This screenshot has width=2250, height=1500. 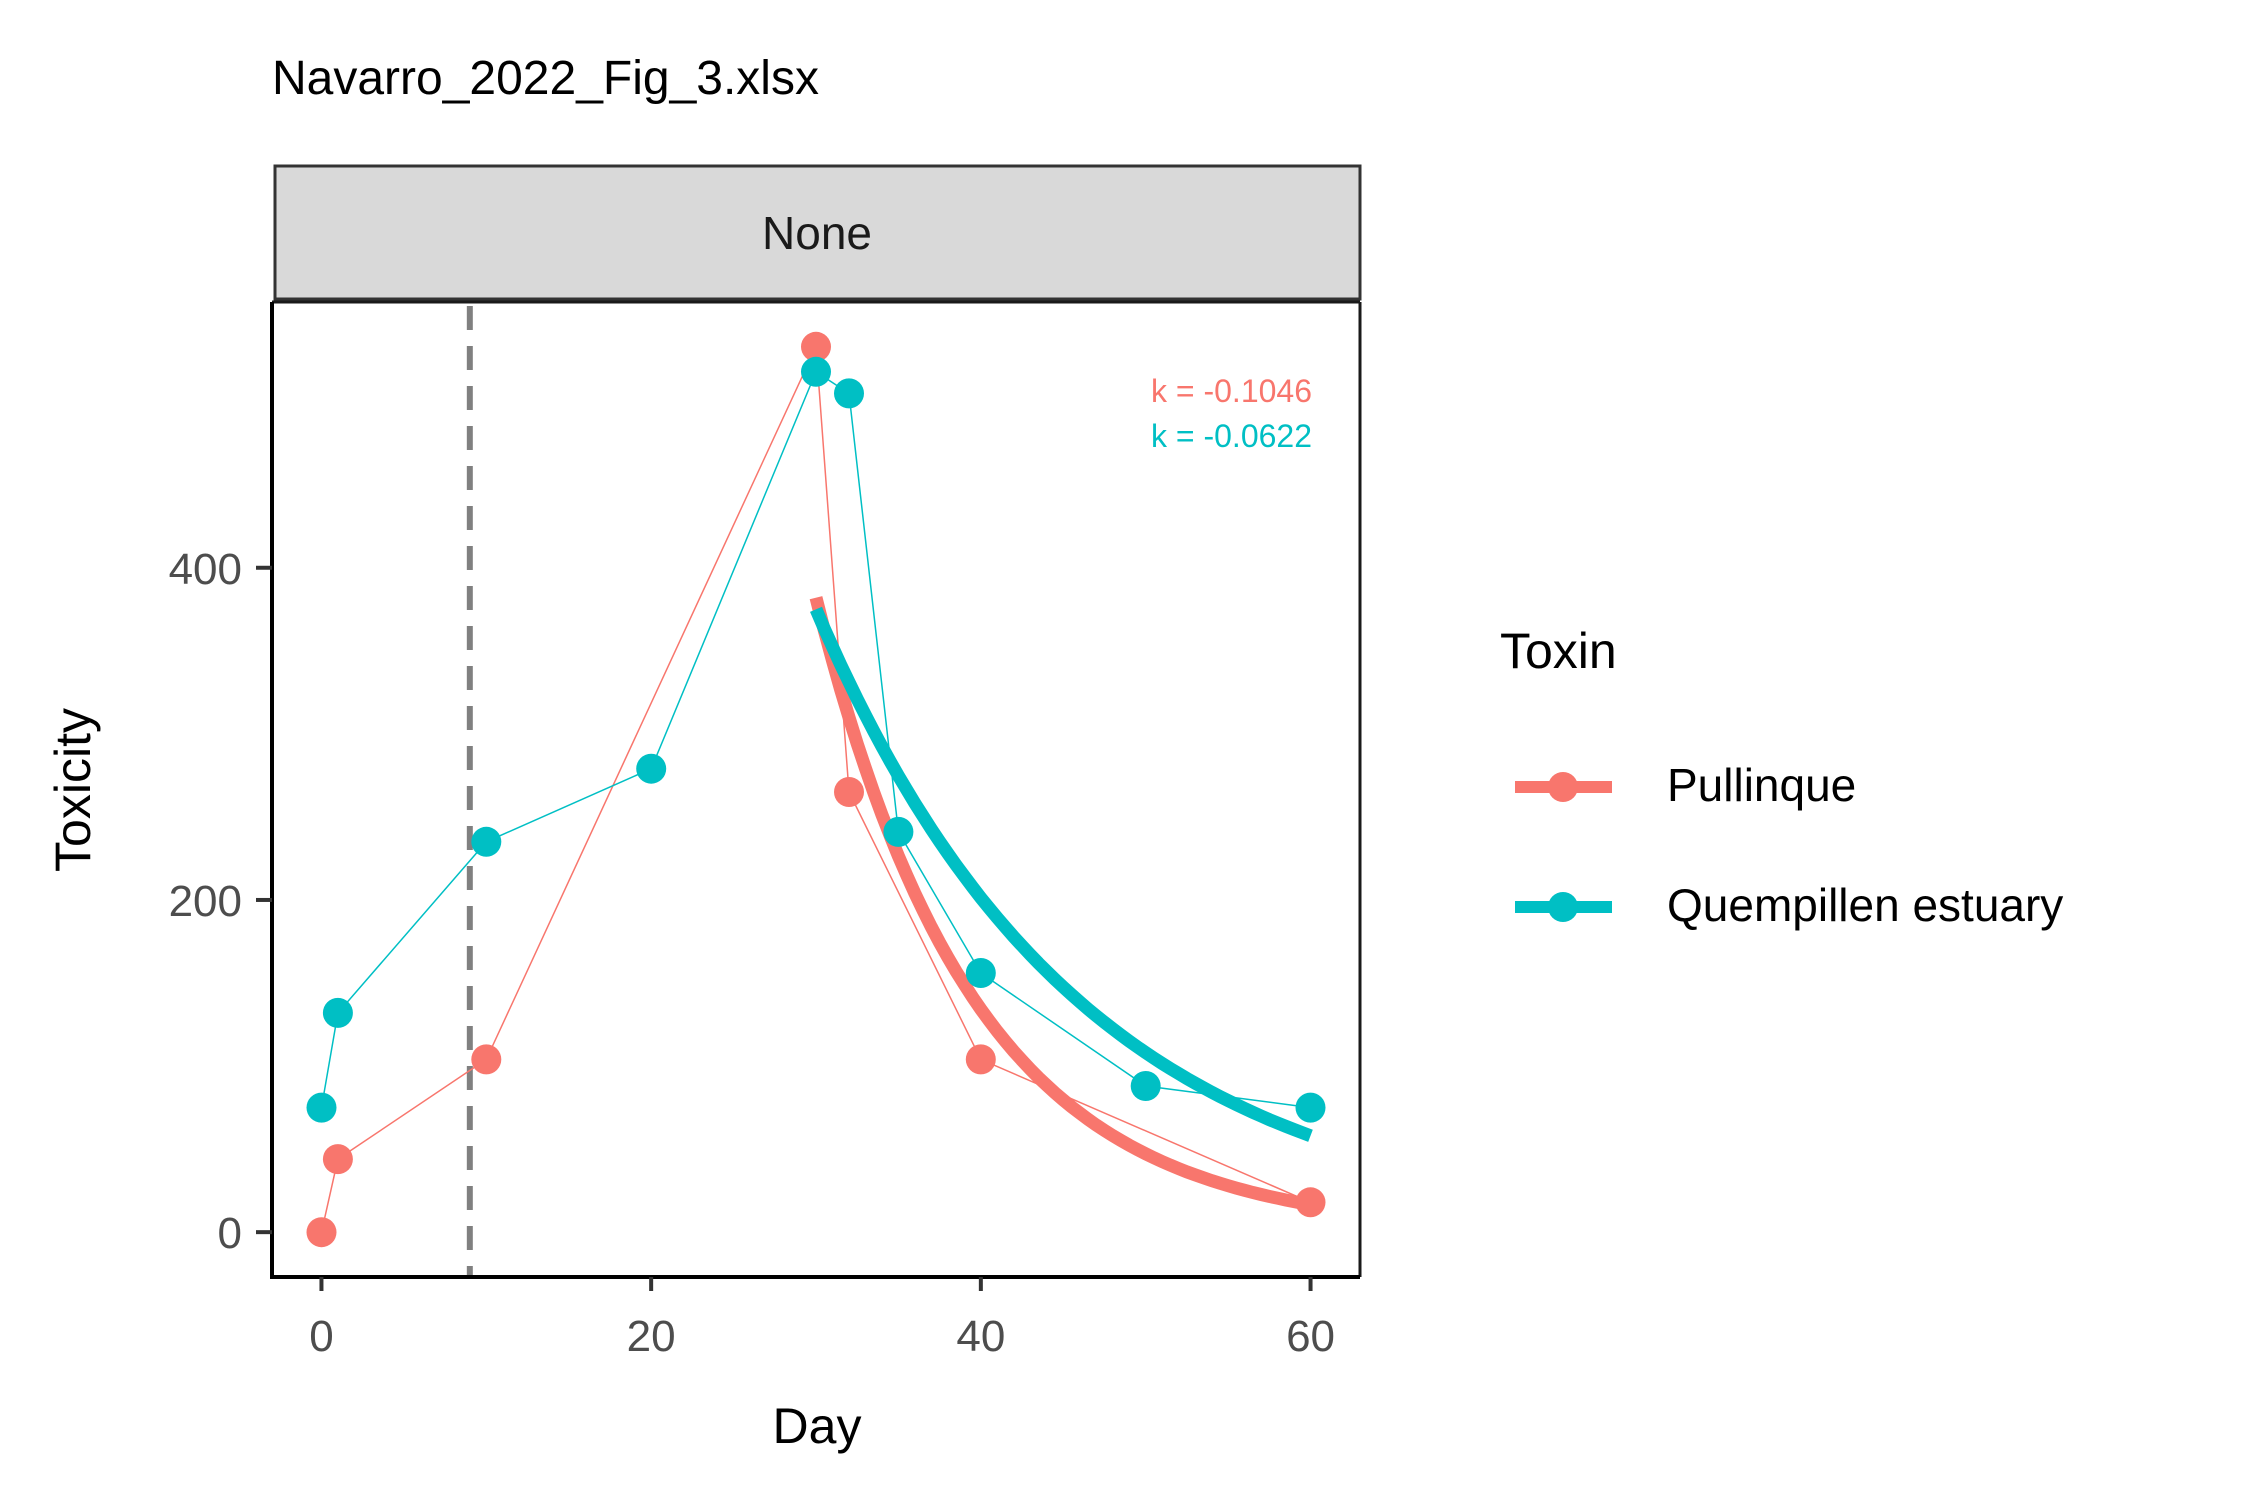 I want to click on legend-title: Toxin, so click(x=1558, y=651).